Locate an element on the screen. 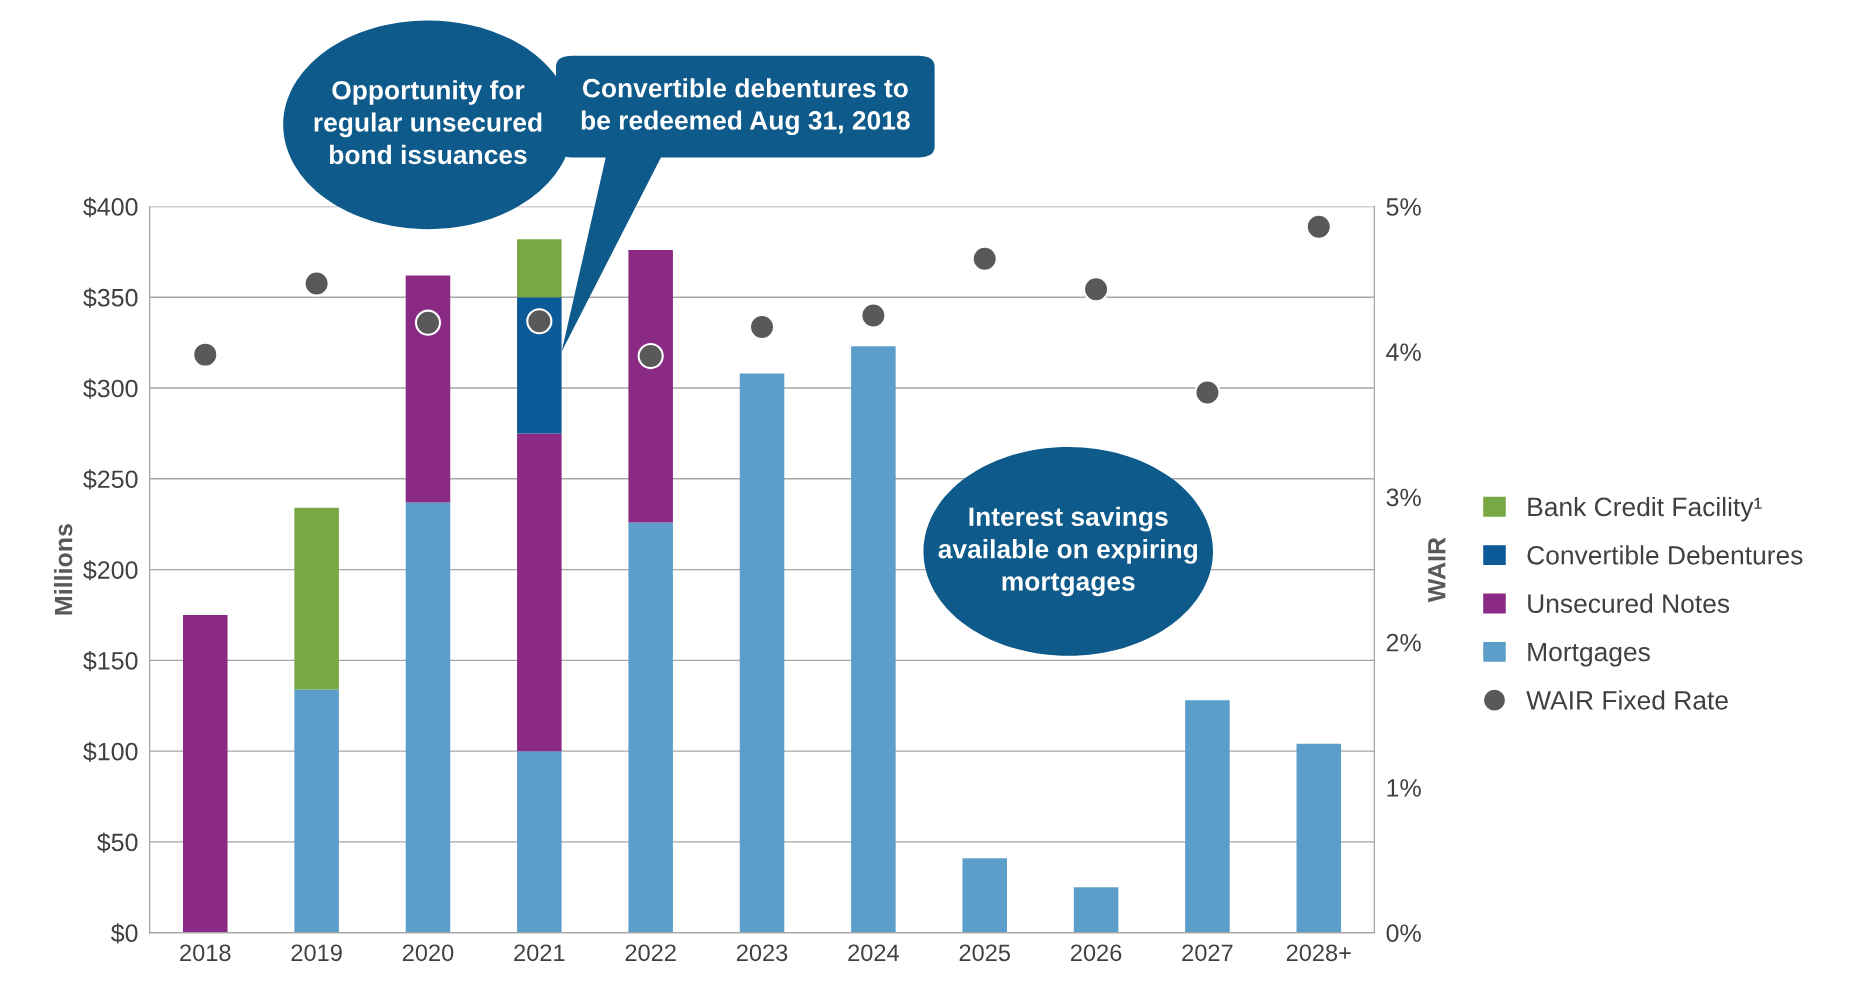  y2-tick-label: 5% is located at coordinates (1403, 207).